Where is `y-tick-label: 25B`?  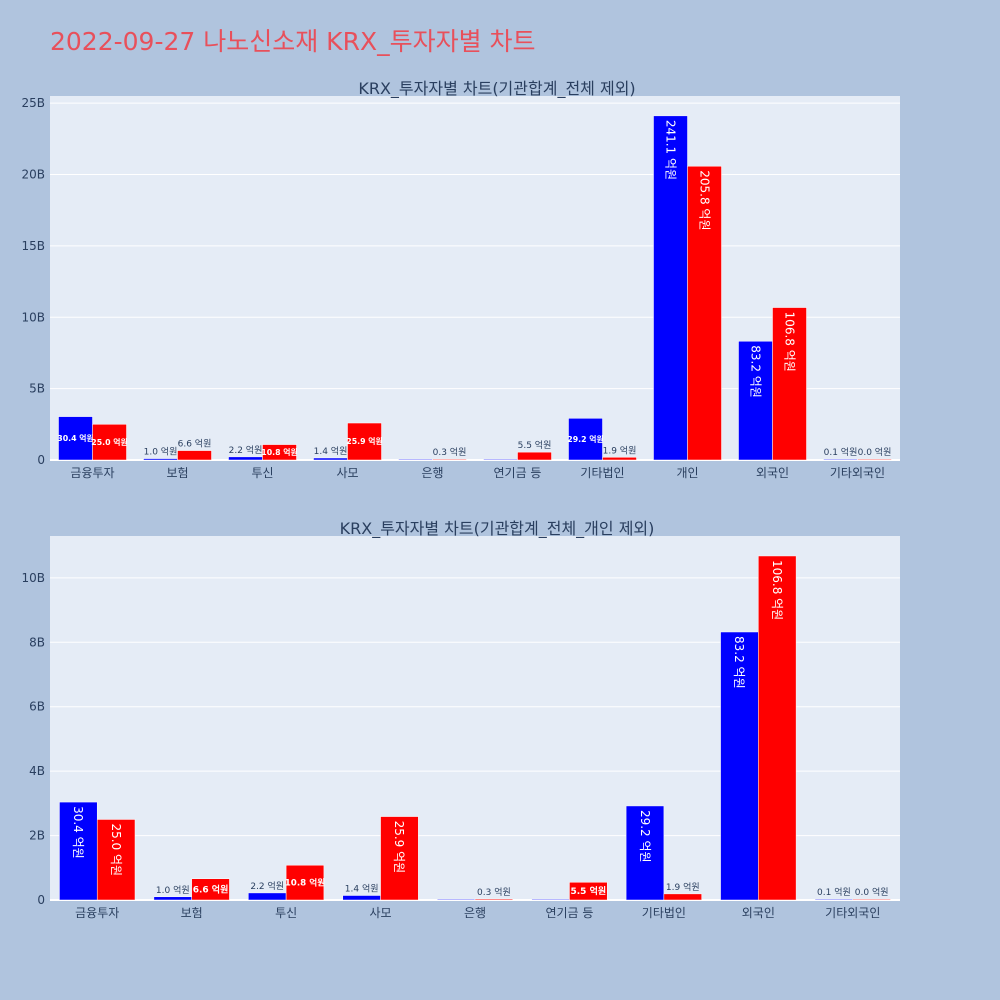 y-tick-label: 25B is located at coordinates (33, 103).